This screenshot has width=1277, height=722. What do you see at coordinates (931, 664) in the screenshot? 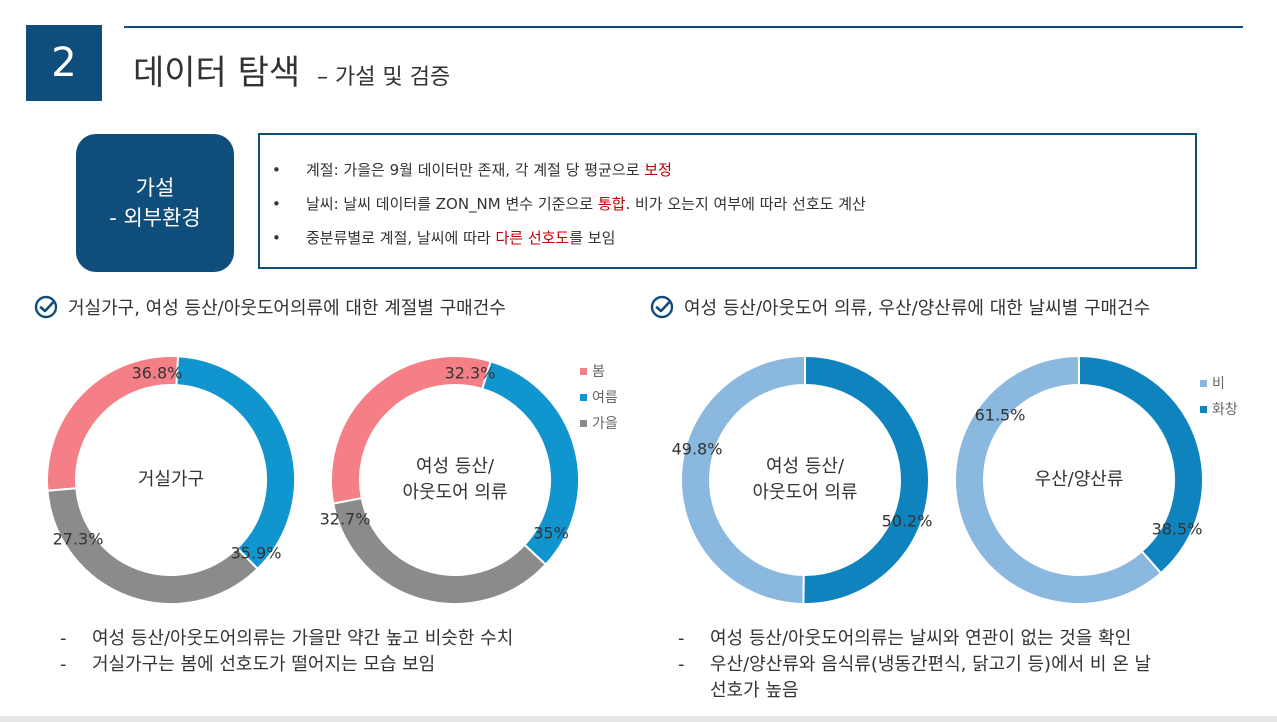
I see `note-text: 우산/양산류와 음식류(냉동간편식, 닭고기 등)에서 비 온 날` at bounding box center [931, 664].